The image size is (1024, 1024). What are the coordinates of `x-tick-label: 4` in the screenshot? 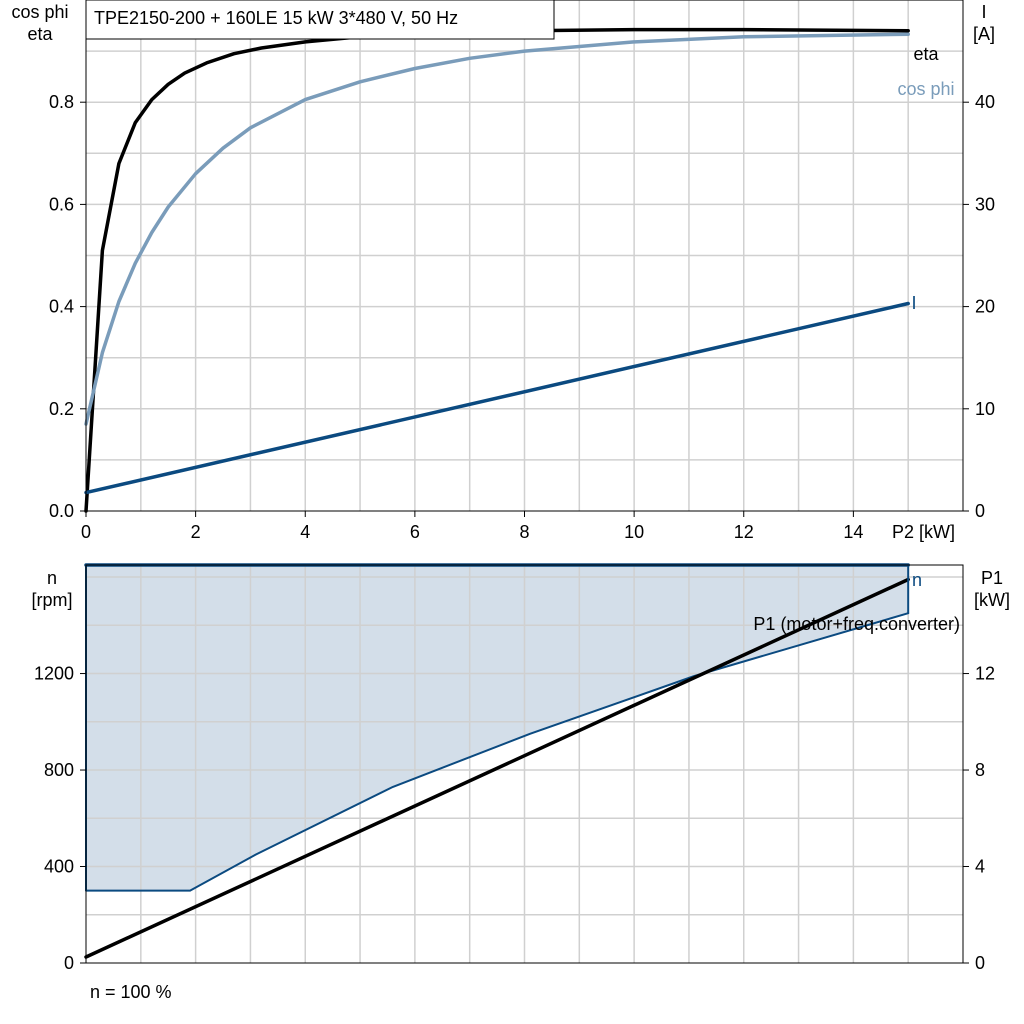 It's located at (305, 532).